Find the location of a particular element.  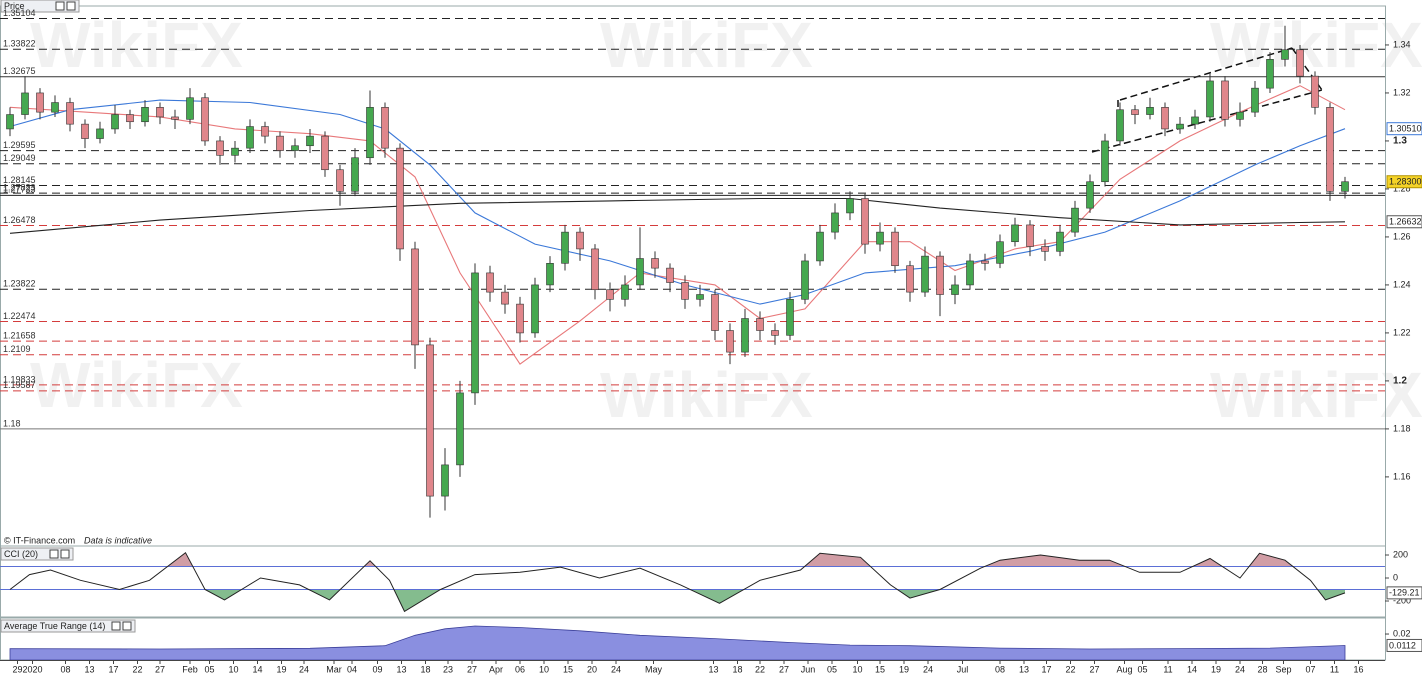

panel-title-box is located at coordinates (68, 626).